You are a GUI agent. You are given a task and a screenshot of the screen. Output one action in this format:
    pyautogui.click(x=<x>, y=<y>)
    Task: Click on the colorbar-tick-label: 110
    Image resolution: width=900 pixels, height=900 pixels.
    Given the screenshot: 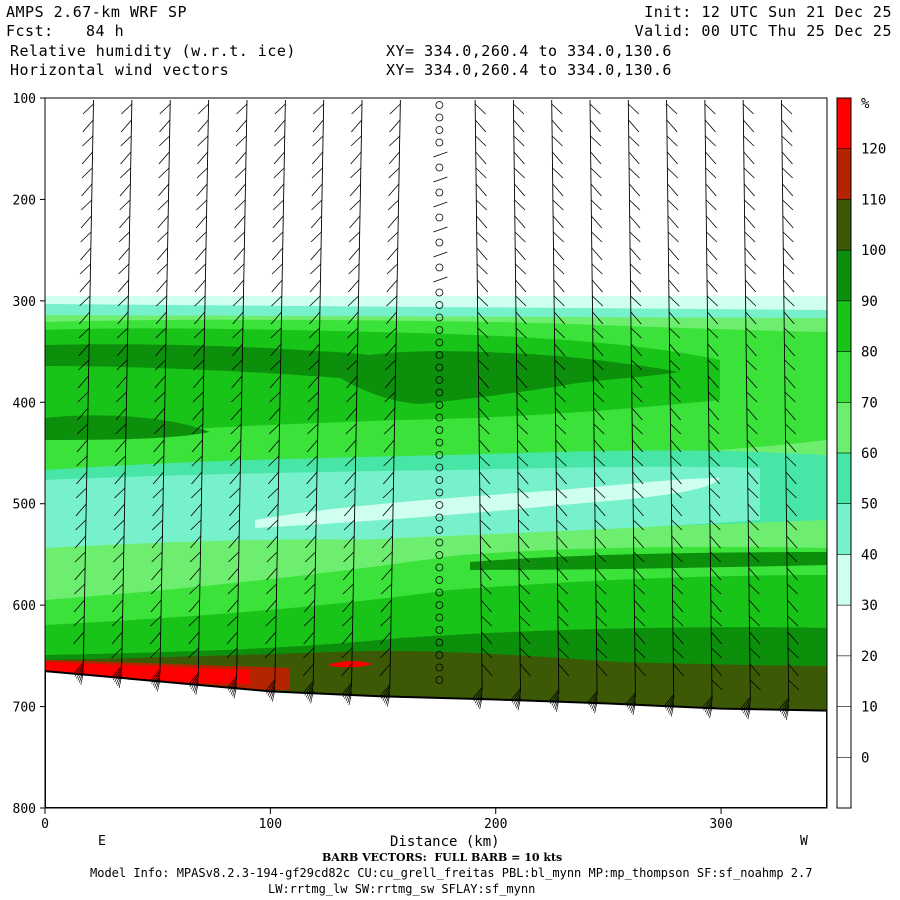 What is the action you would take?
    pyautogui.click(x=873, y=200)
    